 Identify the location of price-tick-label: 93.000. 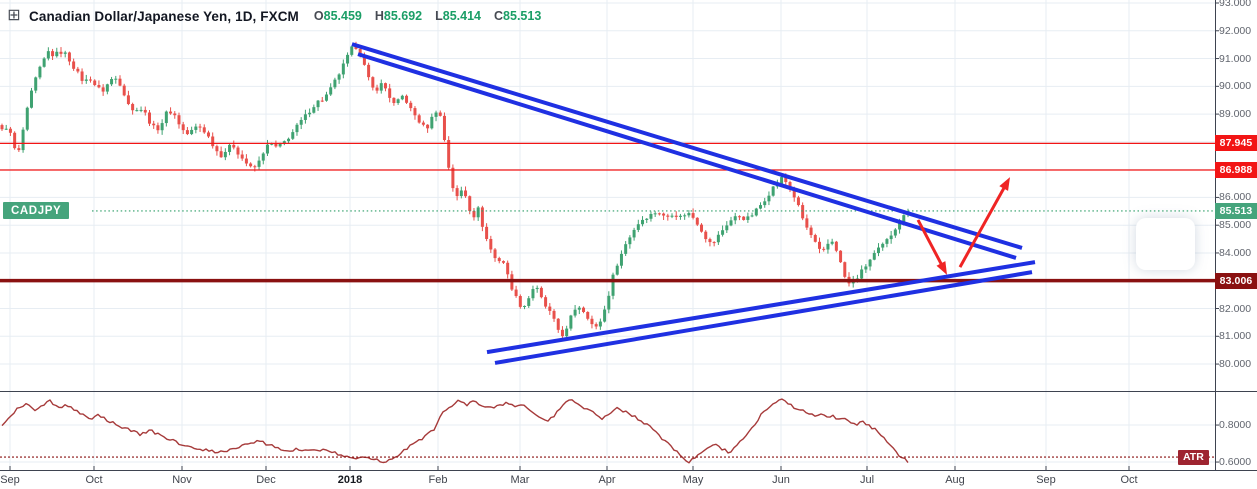
(1235, 4).